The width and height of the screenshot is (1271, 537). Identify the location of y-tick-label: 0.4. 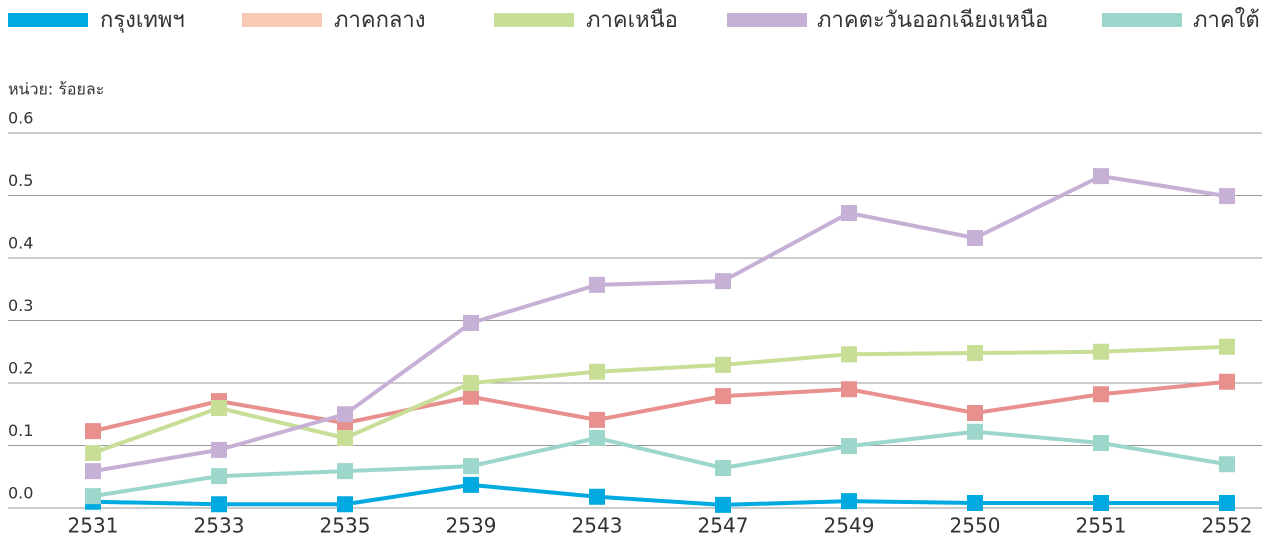
(20, 243).